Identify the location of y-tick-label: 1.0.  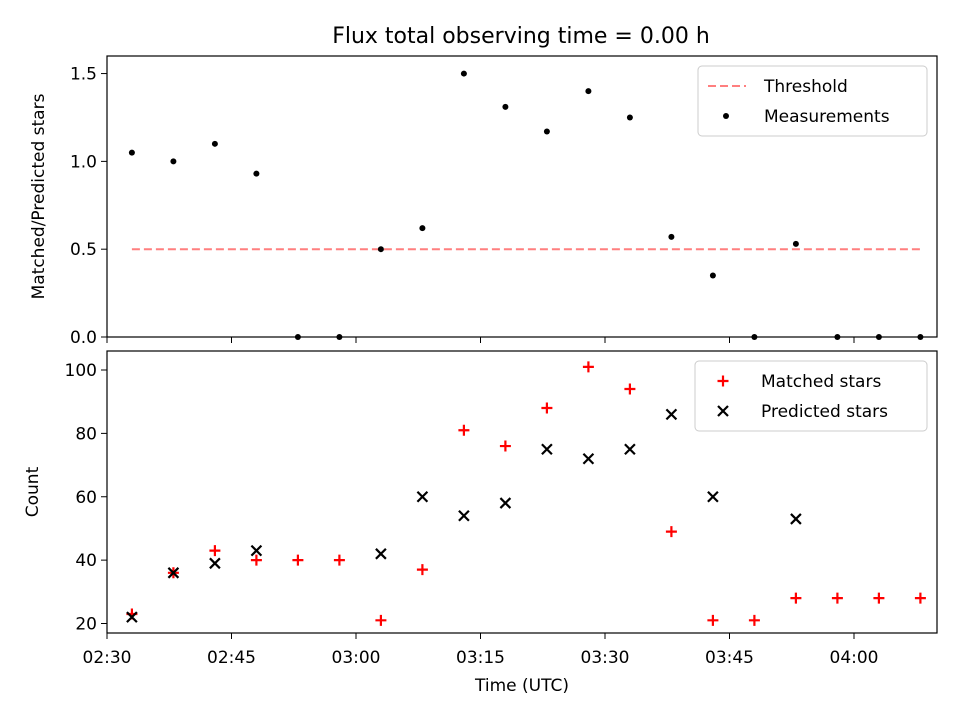
(83, 162).